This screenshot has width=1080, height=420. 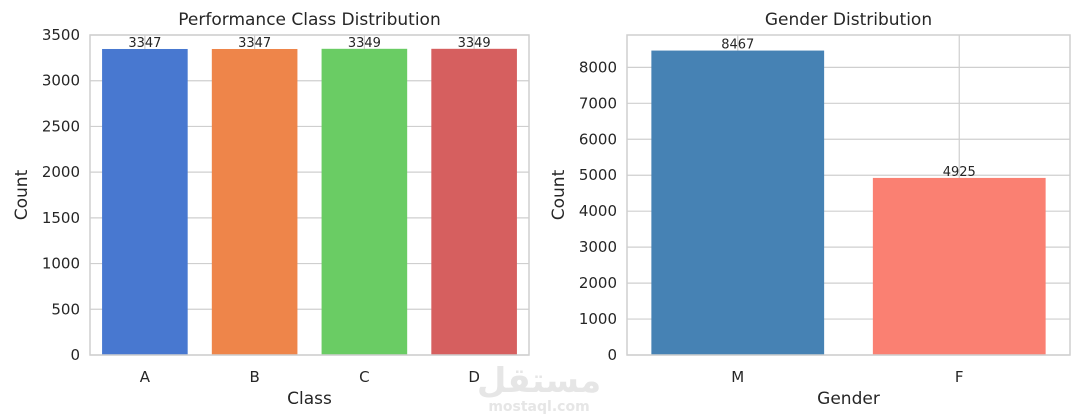 I want to click on data-label-f: 4925, so click(x=959, y=172).